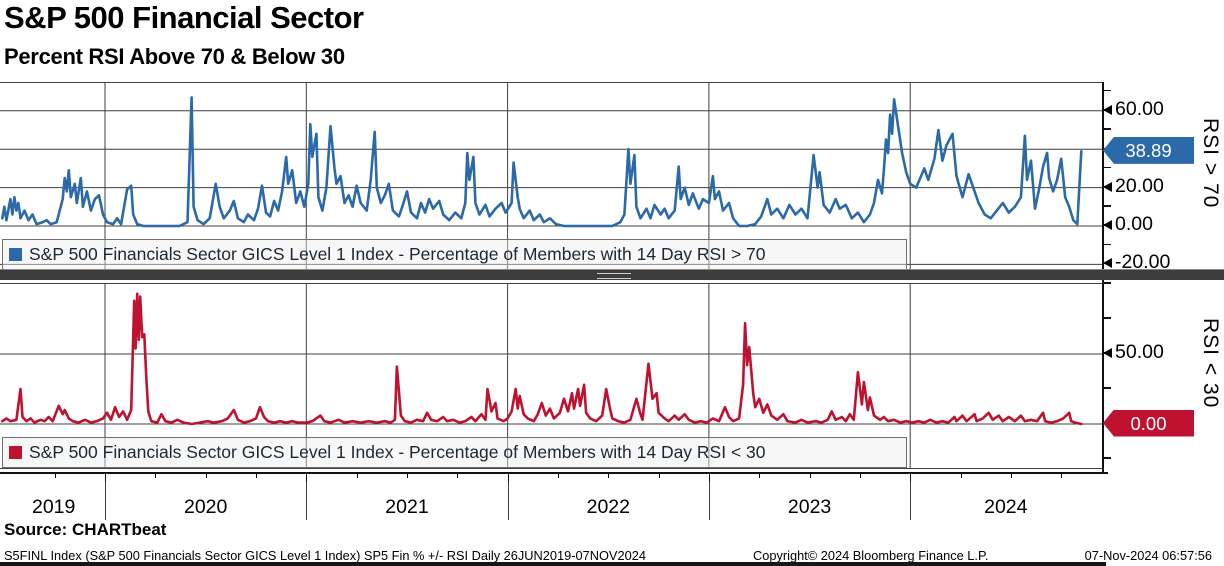 The image size is (1224, 566). I want to click on y-axis-tick-label: 20.00, so click(1139, 185).